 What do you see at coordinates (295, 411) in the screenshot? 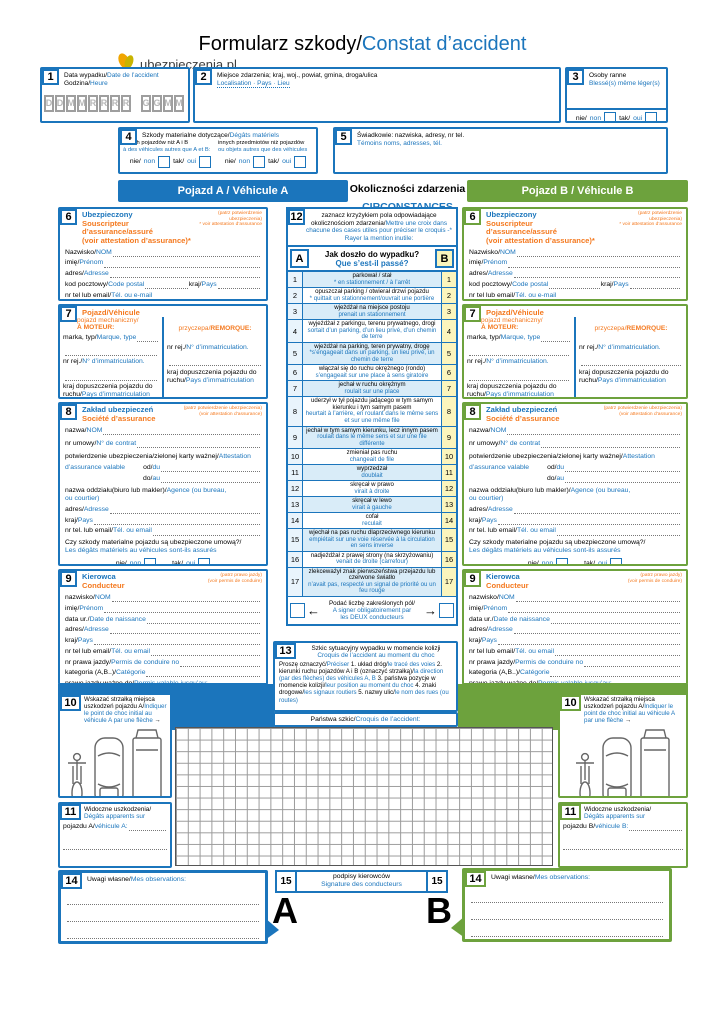
I see `circumstance-checkbox-a: 8` at bounding box center [295, 411].